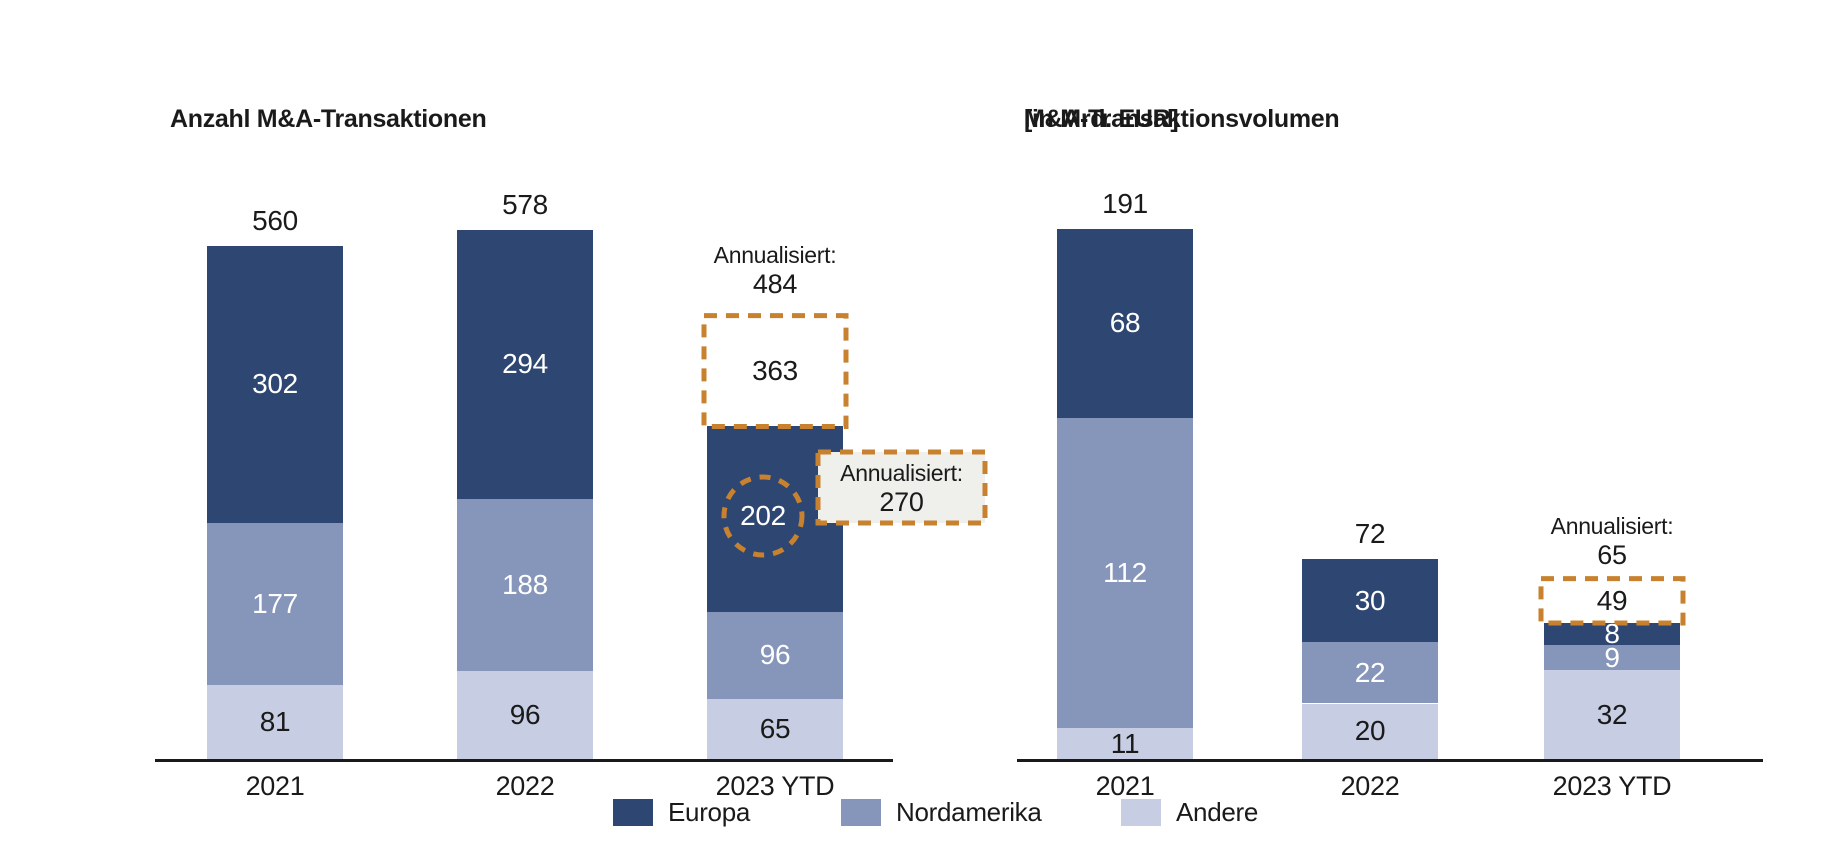  I want to click on annualized-value: 484, so click(775, 284).